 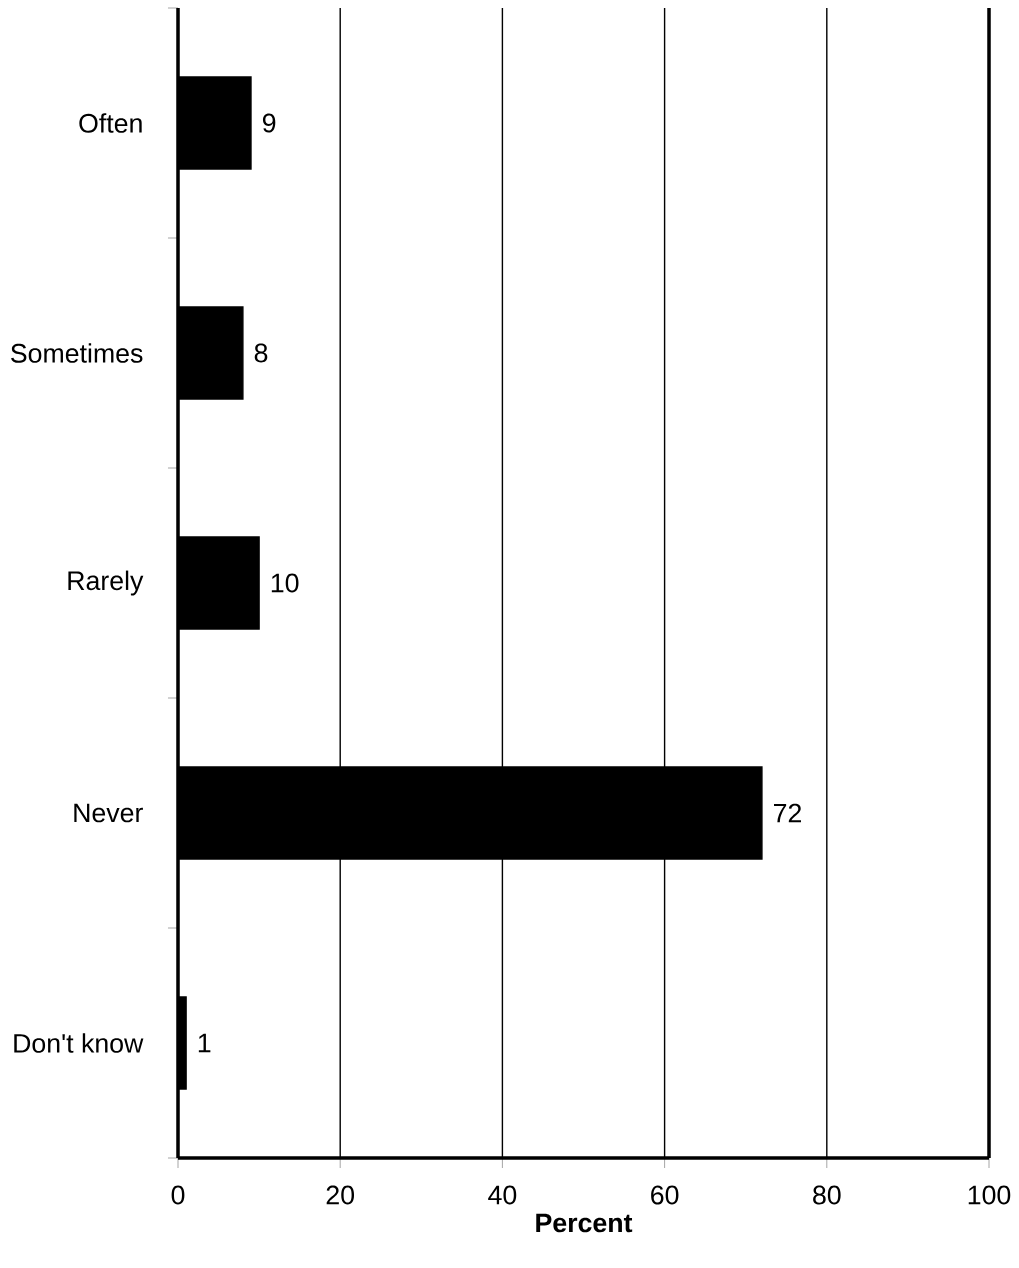 What do you see at coordinates (77, 353) in the screenshot?
I see `y-tick-label: Sometimes` at bounding box center [77, 353].